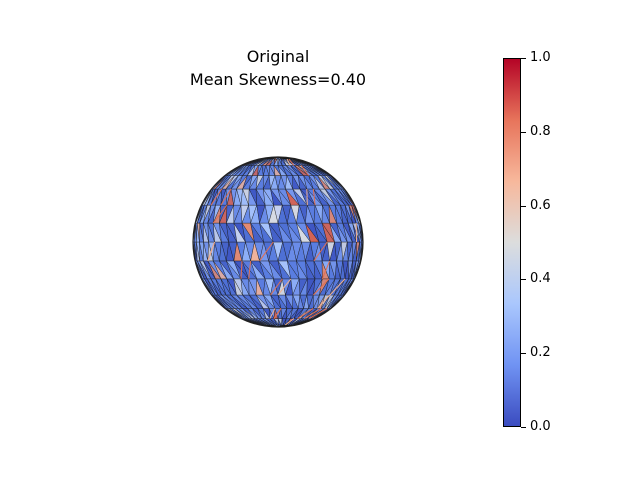 This screenshot has height=480, width=640. Describe the element at coordinates (278, 56) in the screenshot. I see `plot-title: Original` at that location.